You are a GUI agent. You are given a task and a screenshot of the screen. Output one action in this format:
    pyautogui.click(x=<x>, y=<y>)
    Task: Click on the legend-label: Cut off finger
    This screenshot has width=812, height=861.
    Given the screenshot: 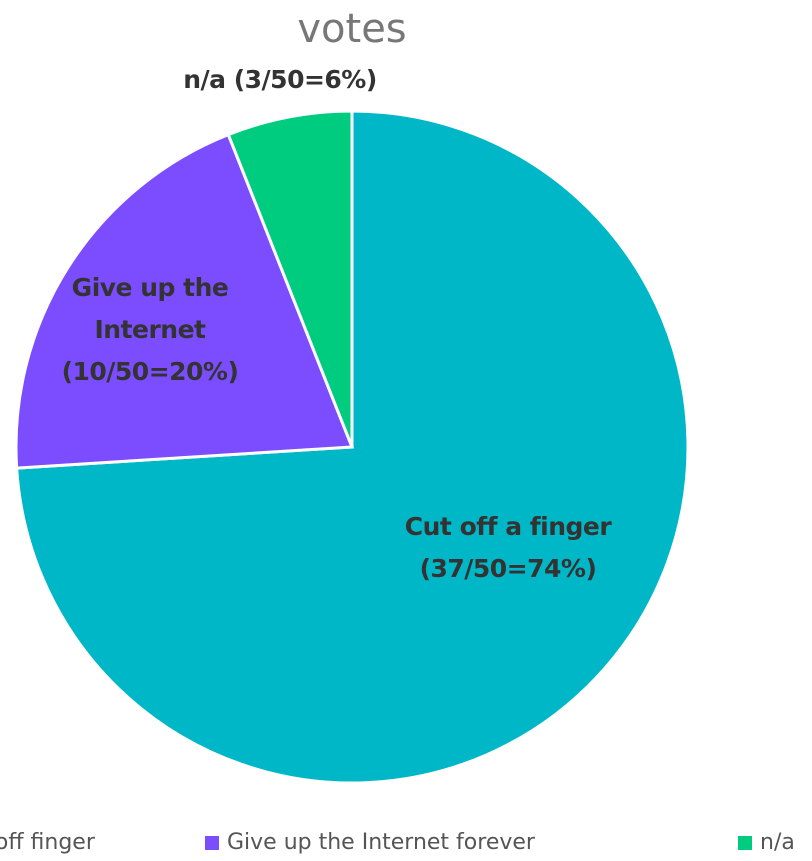 What is the action you would take?
    pyautogui.click(x=48, y=842)
    